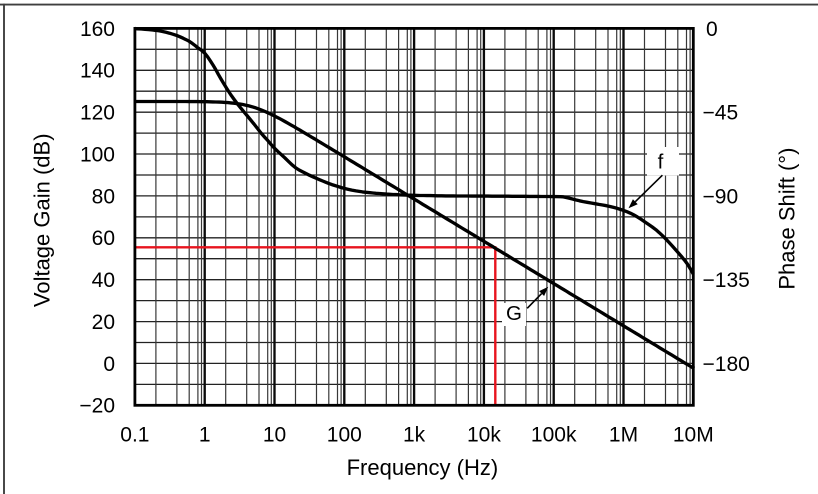 The height and width of the screenshot is (494, 818). Describe the element at coordinates (661, 162) in the screenshot. I see `svg-text: f` at that location.